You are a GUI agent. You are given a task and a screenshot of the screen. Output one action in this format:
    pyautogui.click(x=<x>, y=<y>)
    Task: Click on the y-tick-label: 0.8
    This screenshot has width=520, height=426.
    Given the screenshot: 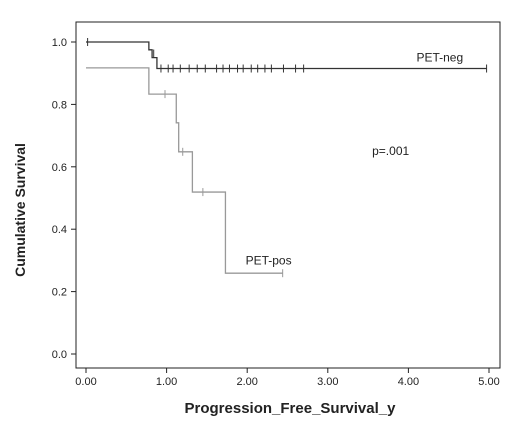 What is the action you would take?
    pyautogui.click(x=59, y=105)
    